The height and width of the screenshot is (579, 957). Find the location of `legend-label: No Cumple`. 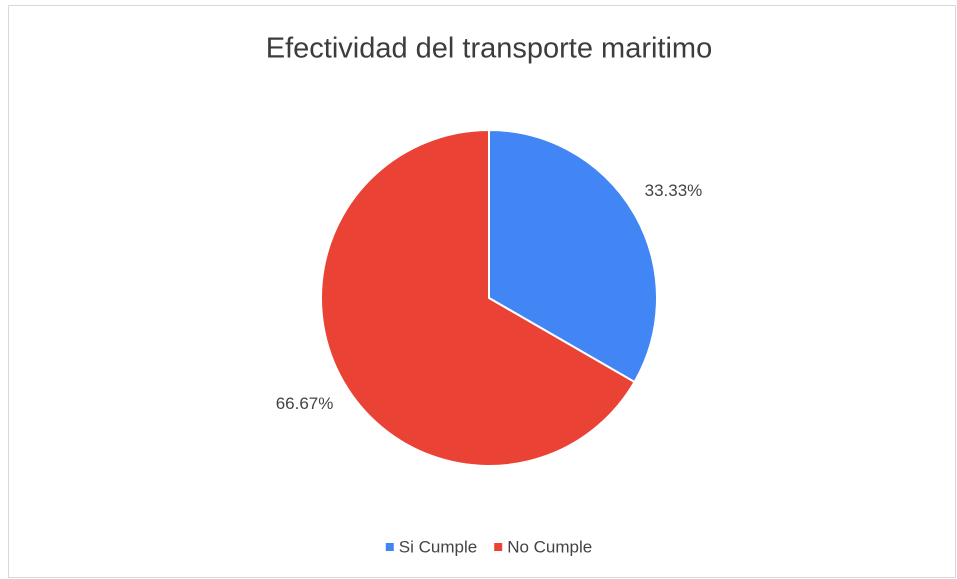

legend-label: No Cumple is located at coordinates (549, 546).